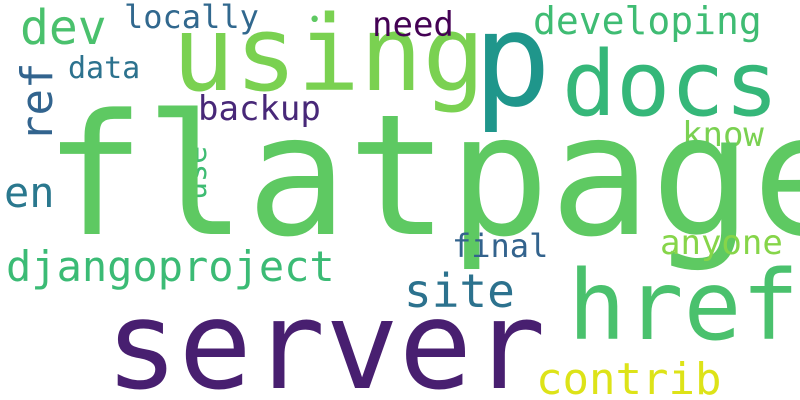  Describe the element at coordinates (647, 21) in the screenshot. I see `word-developing: developing` at that location.